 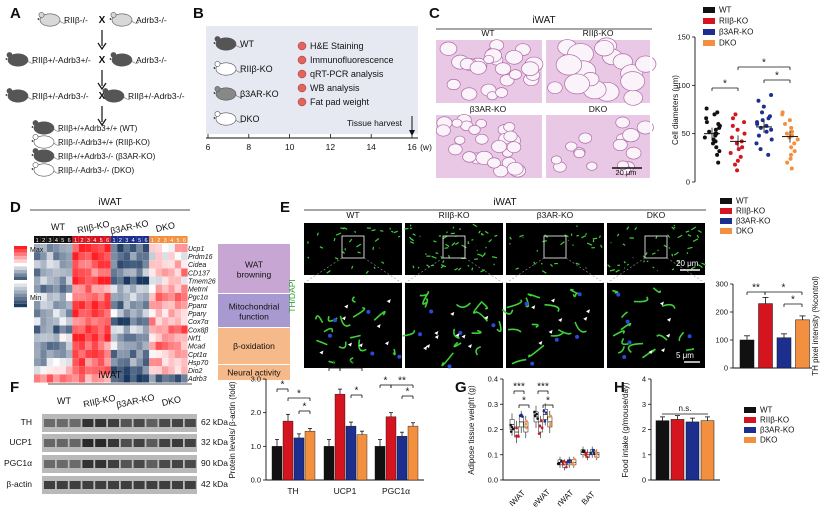 What do you see at coordinates (686, 133) in the screenshot?
I see `chart-c-tick-label: 50` at bounding box center [686, 133].